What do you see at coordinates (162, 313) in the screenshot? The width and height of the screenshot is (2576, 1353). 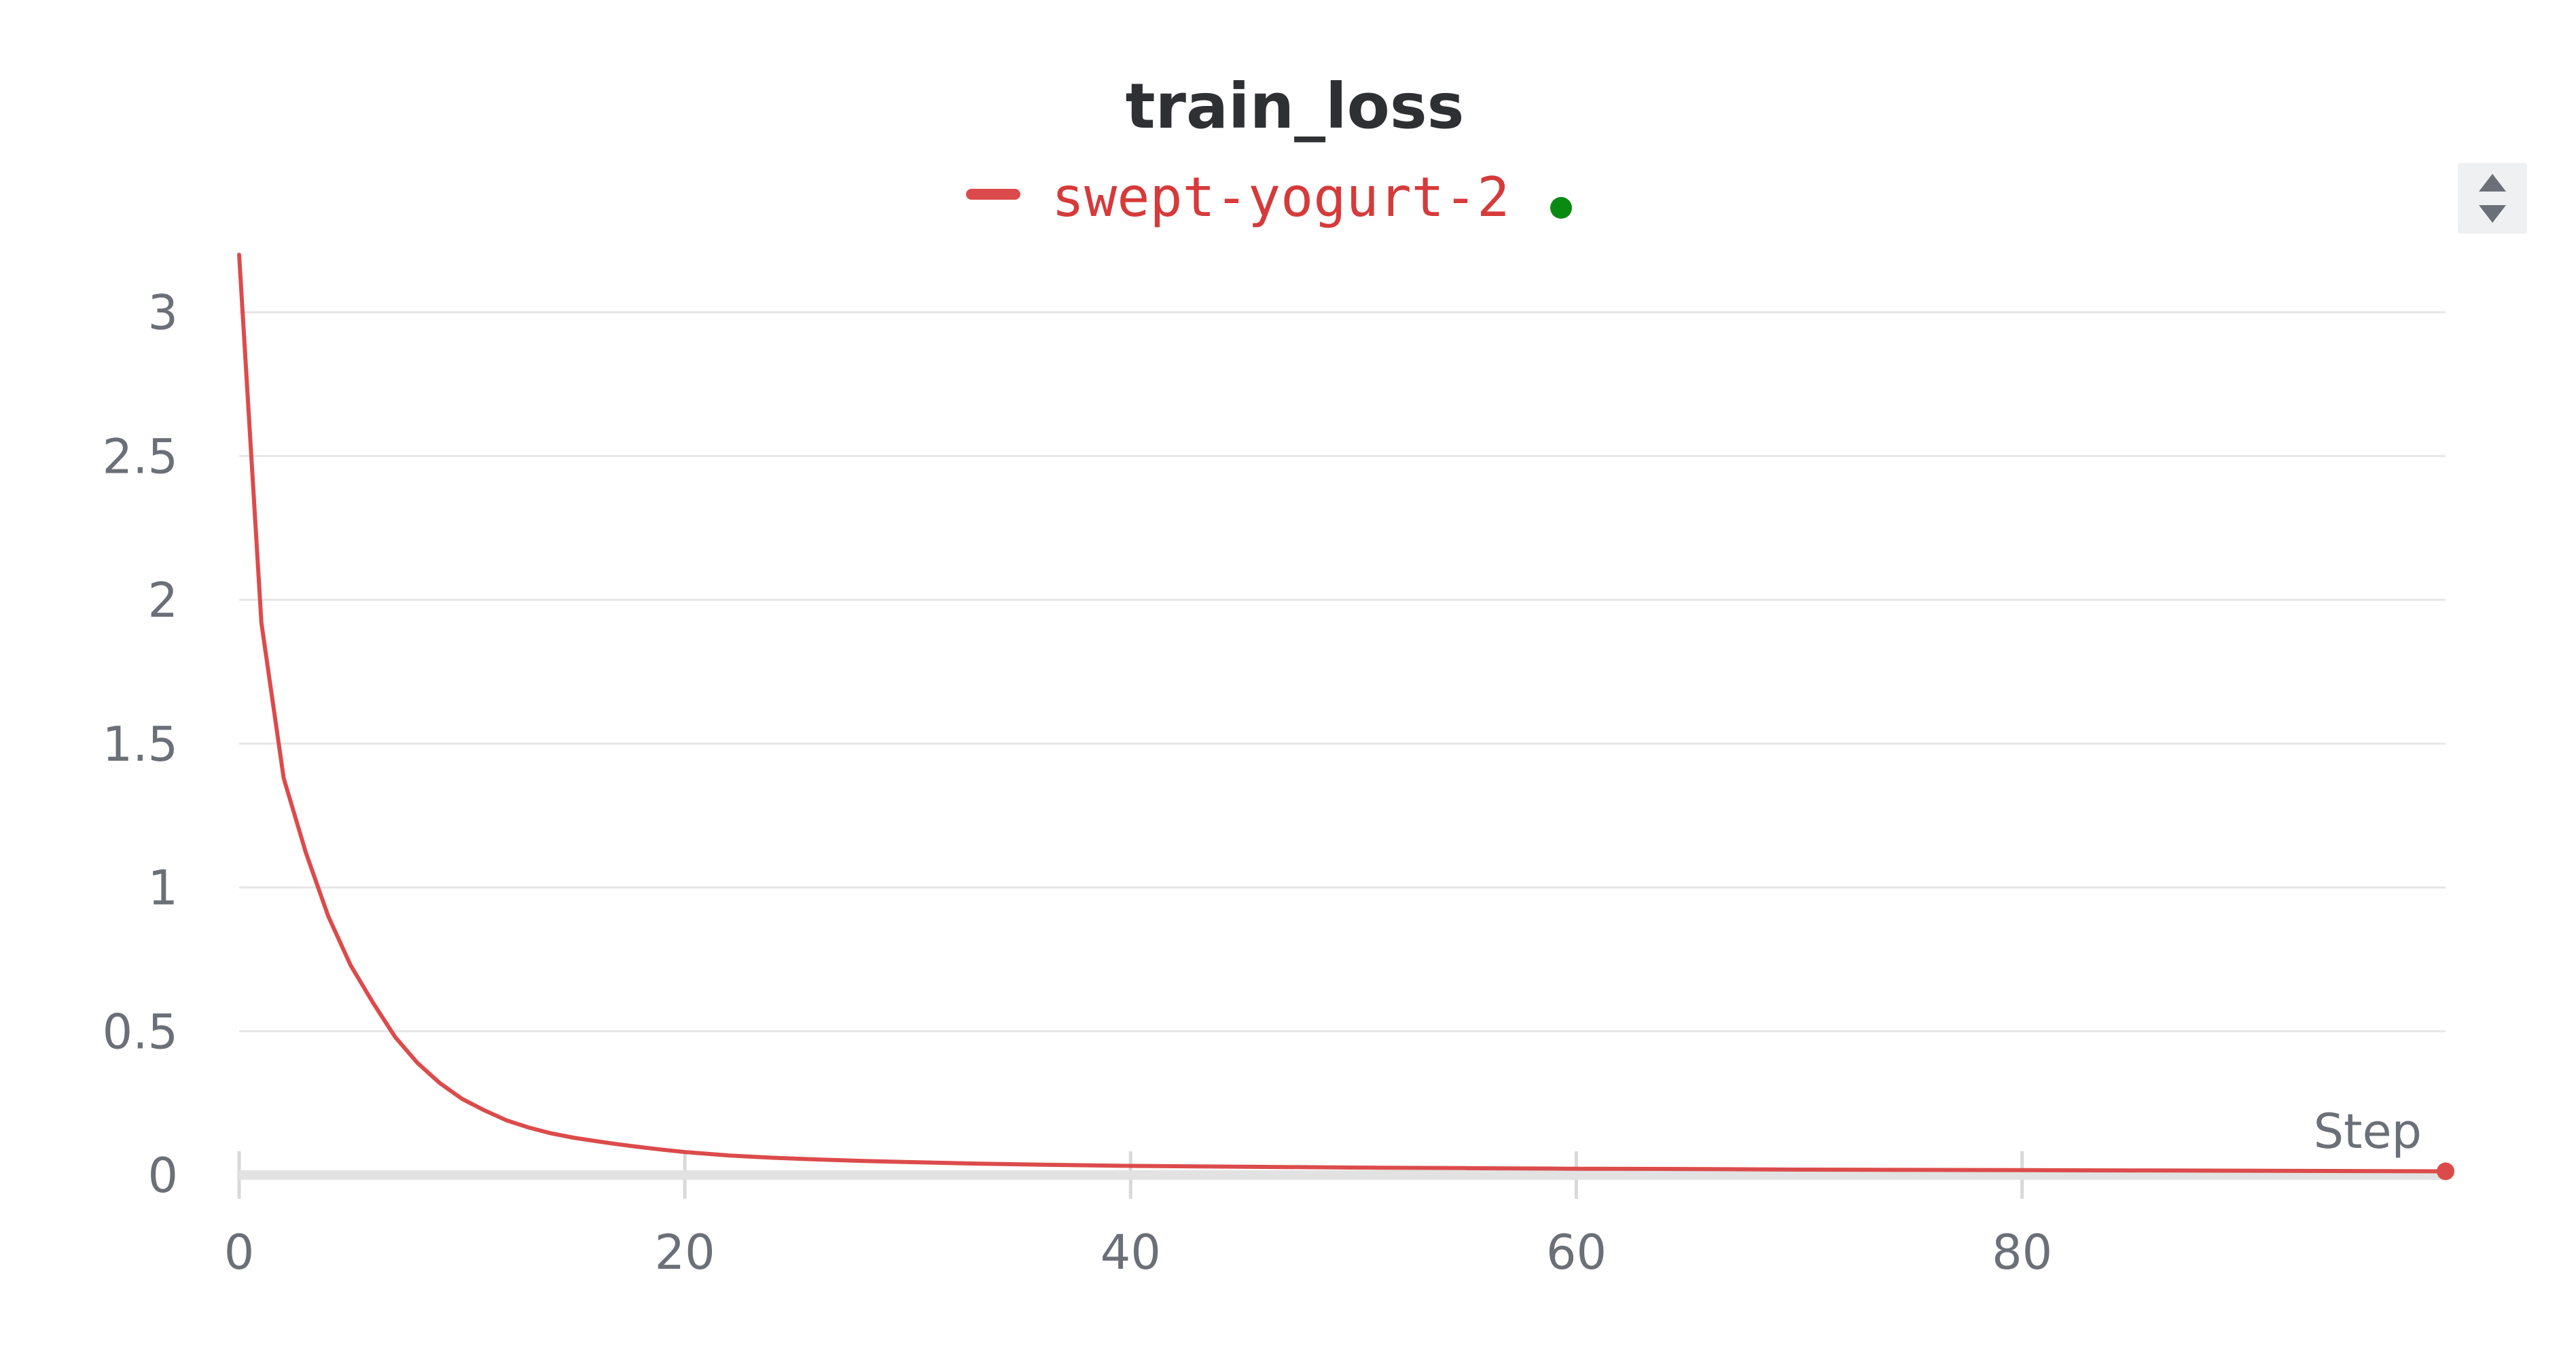 I see `y-tick-label: 3` at bounding box center [162, 313].